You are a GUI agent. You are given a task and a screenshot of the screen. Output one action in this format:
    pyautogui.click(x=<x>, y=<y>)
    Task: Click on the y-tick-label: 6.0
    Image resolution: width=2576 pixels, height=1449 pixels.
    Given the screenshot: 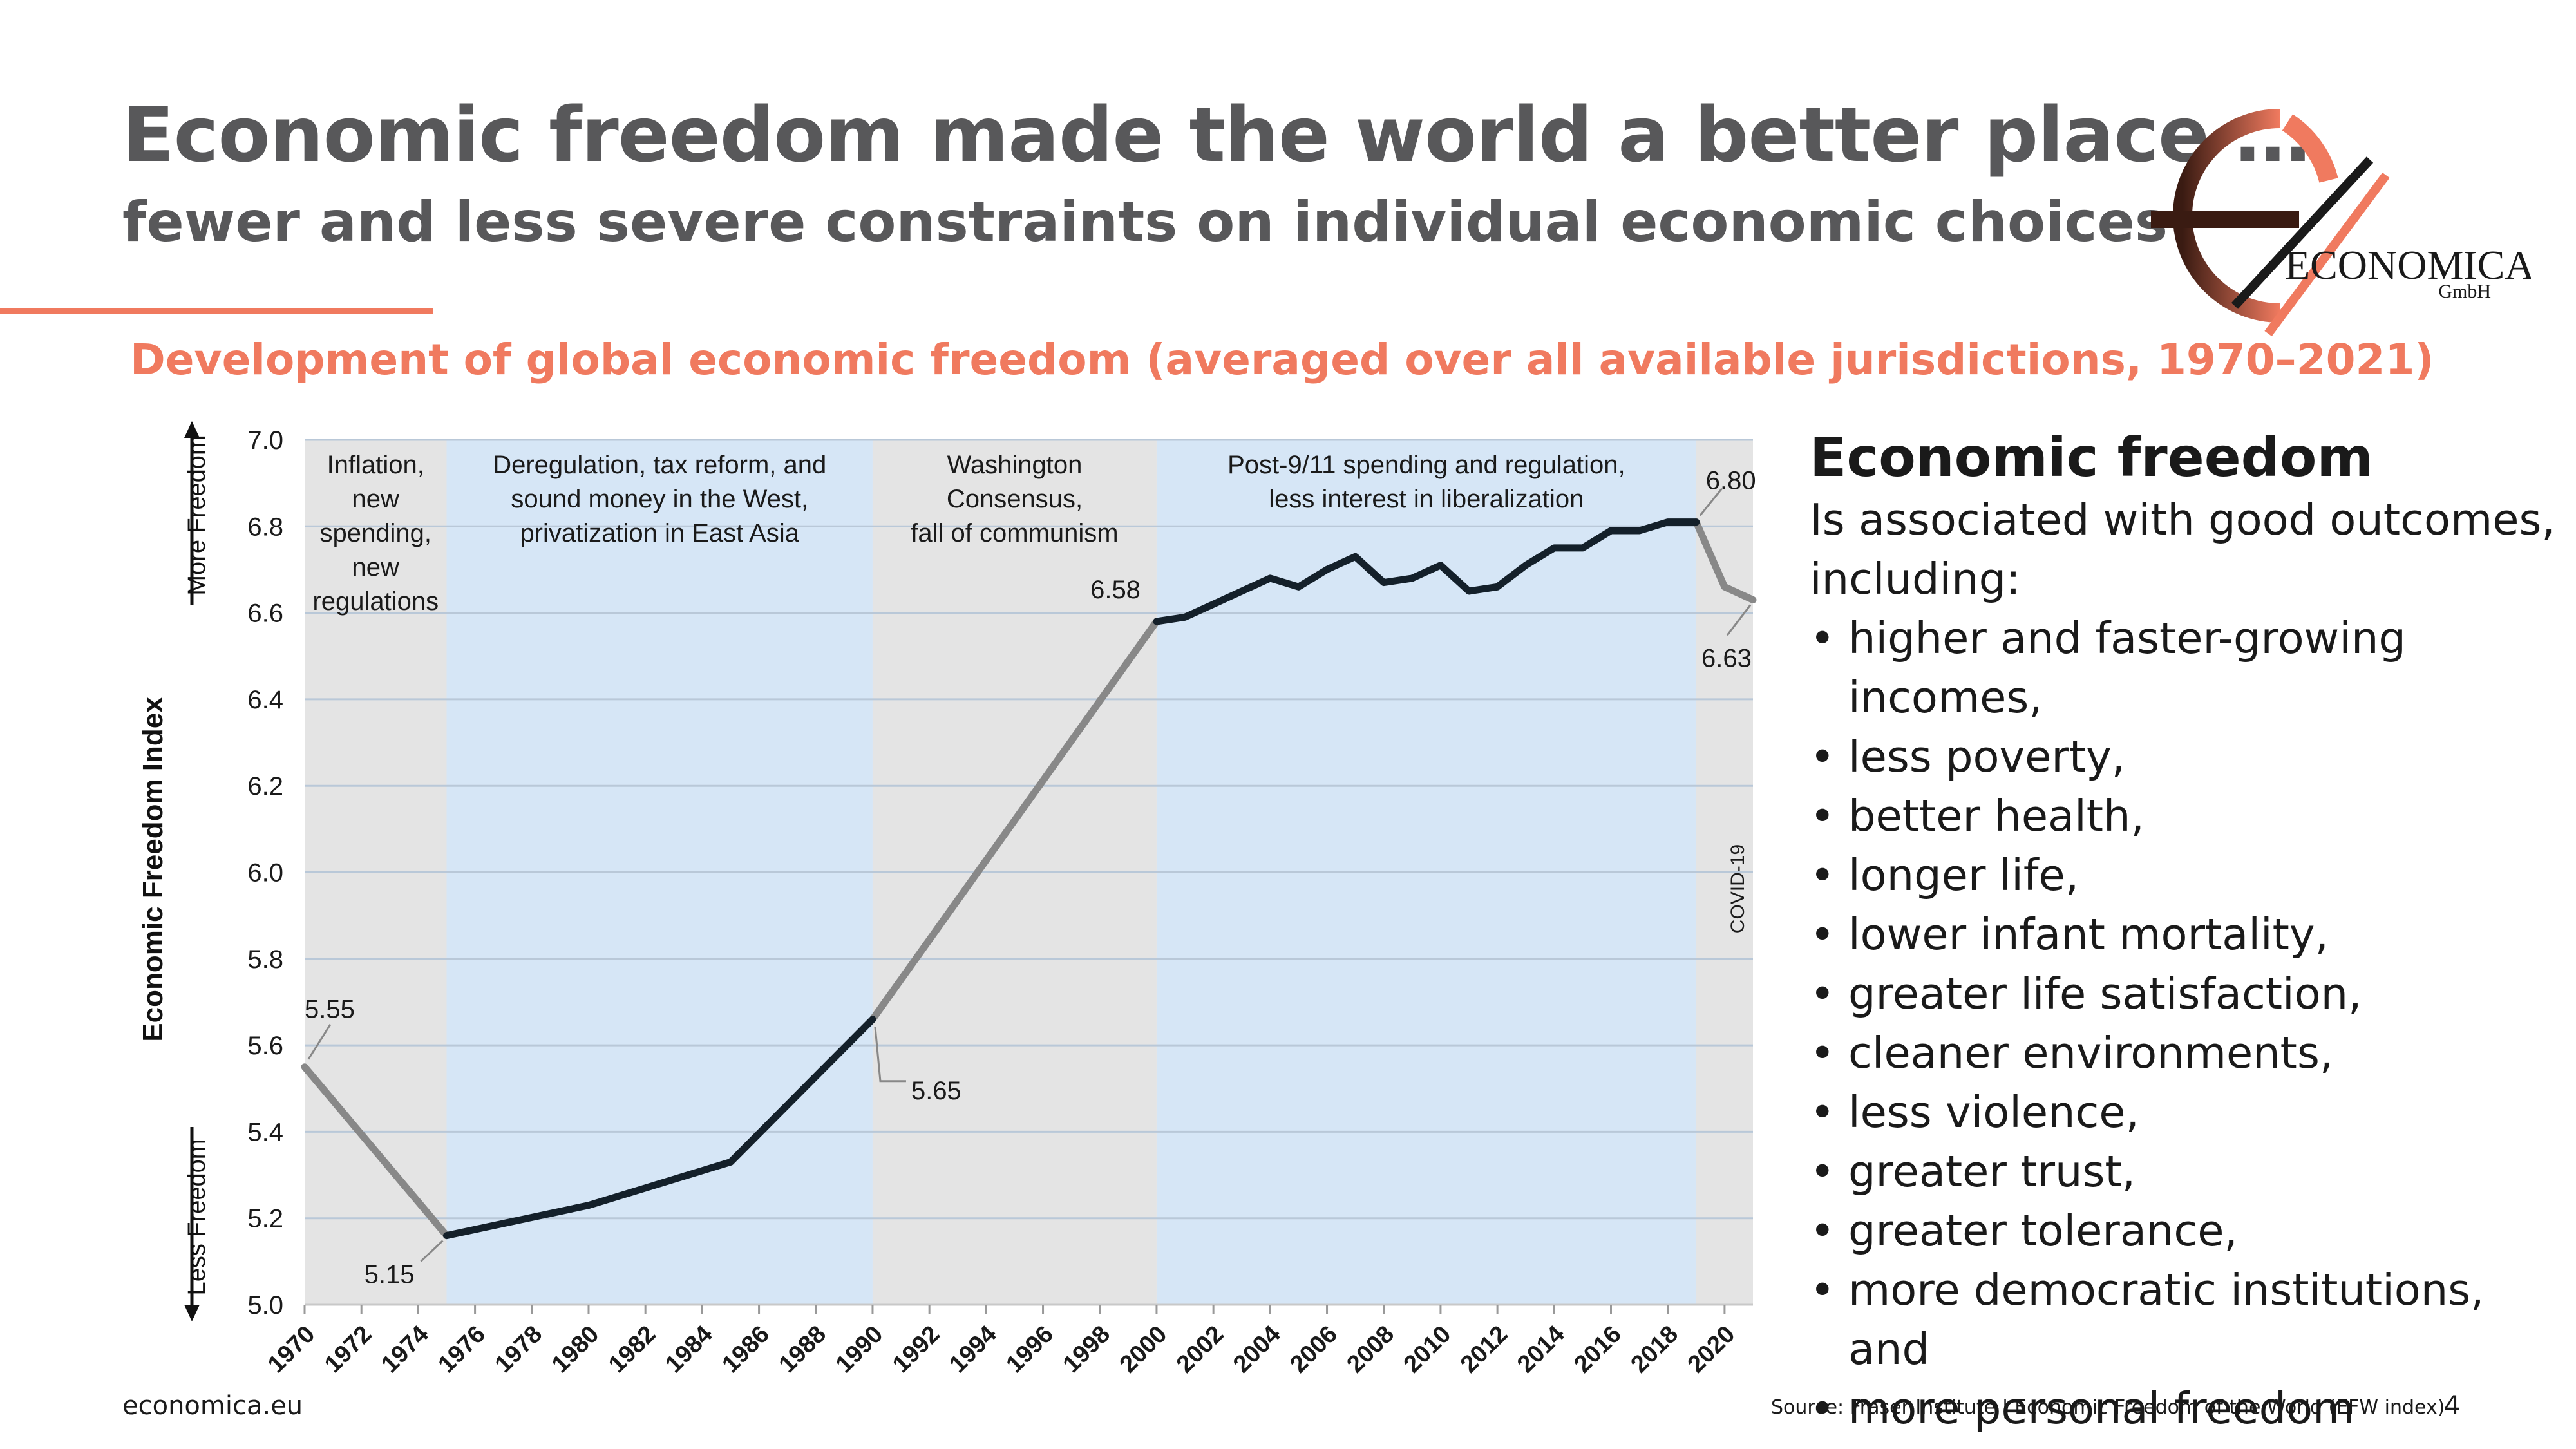 What is the action you would take?
    pyautogui.click(x=265, y=873)
    